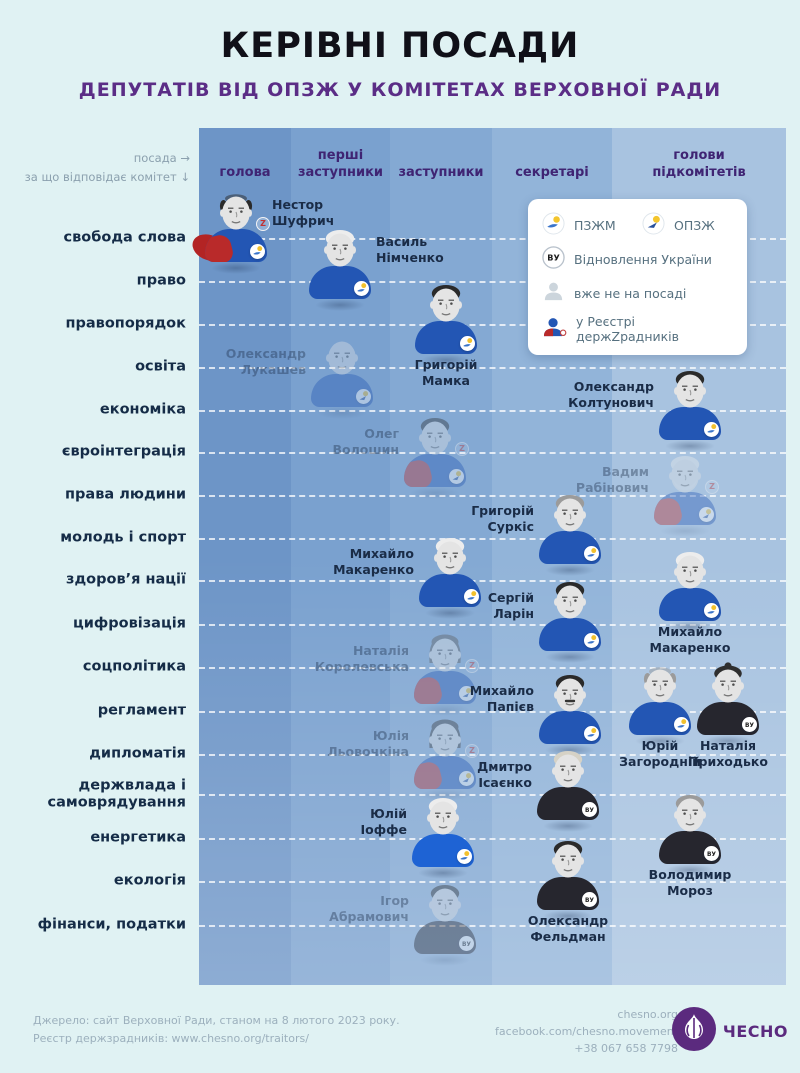 Image resolution: width=800 pixels, height=1073 pixels. What do you see at coordinates (142, 409) in the screenshot?
I see `committee-label-4: економіка` at bounding box center [142, 409].